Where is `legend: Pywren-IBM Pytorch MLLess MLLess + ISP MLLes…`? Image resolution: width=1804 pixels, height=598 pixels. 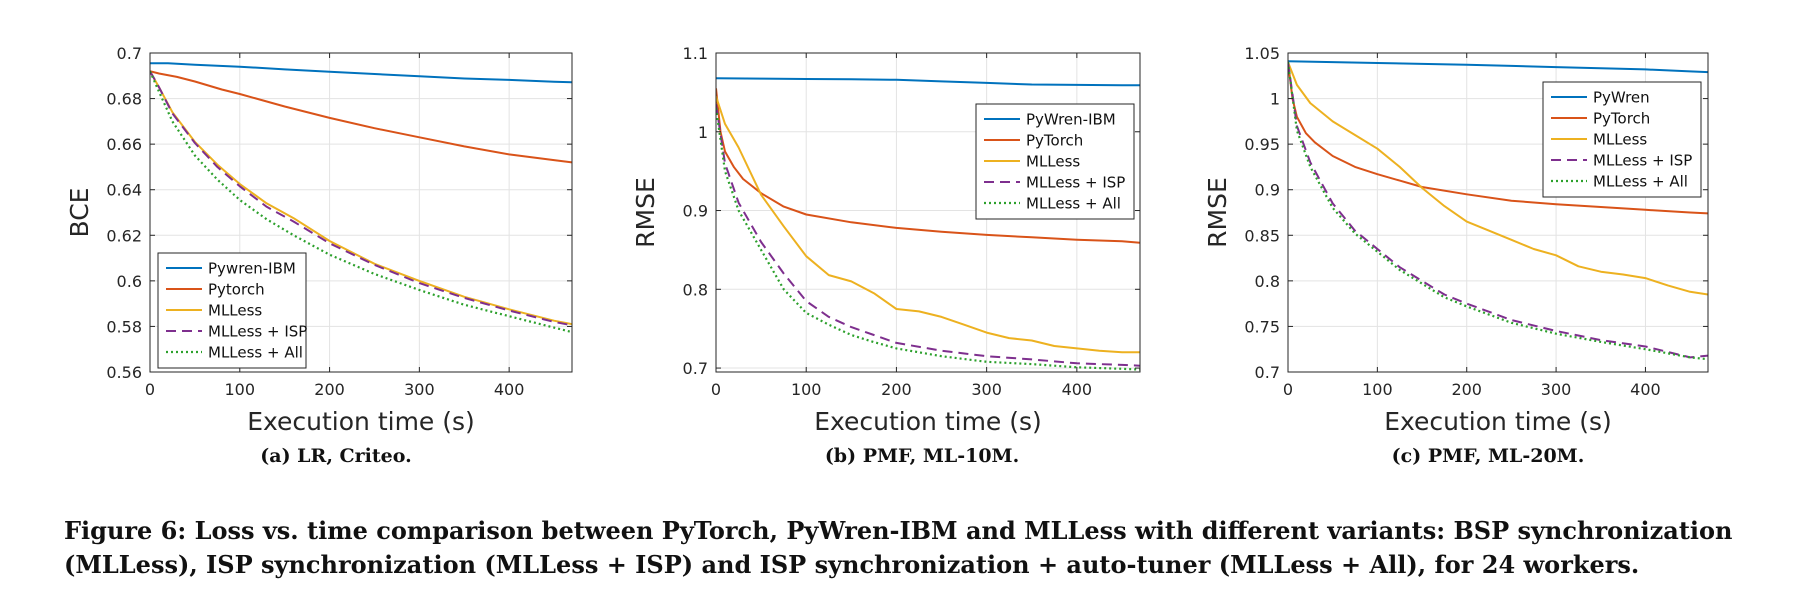 legend: Pywren-IBM Pytorch MLLess MLLess + ISP MLLes… is located at coordinates (232, 310).